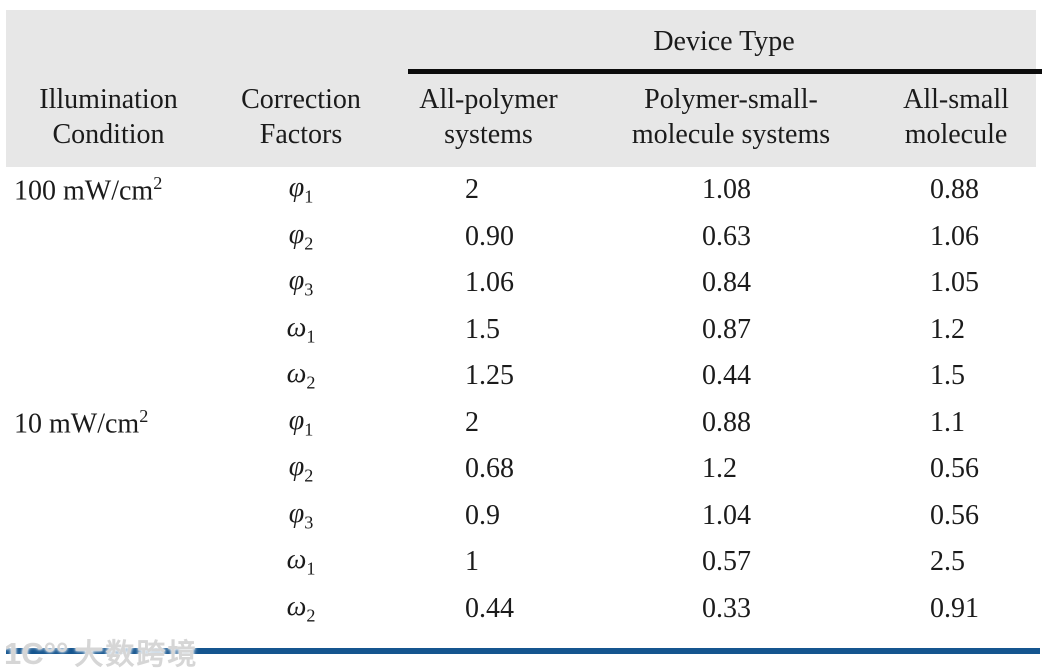  Describe the element at coordinates (726, 236) in the screenshot. I see `value-cell: 0.63` at that location.